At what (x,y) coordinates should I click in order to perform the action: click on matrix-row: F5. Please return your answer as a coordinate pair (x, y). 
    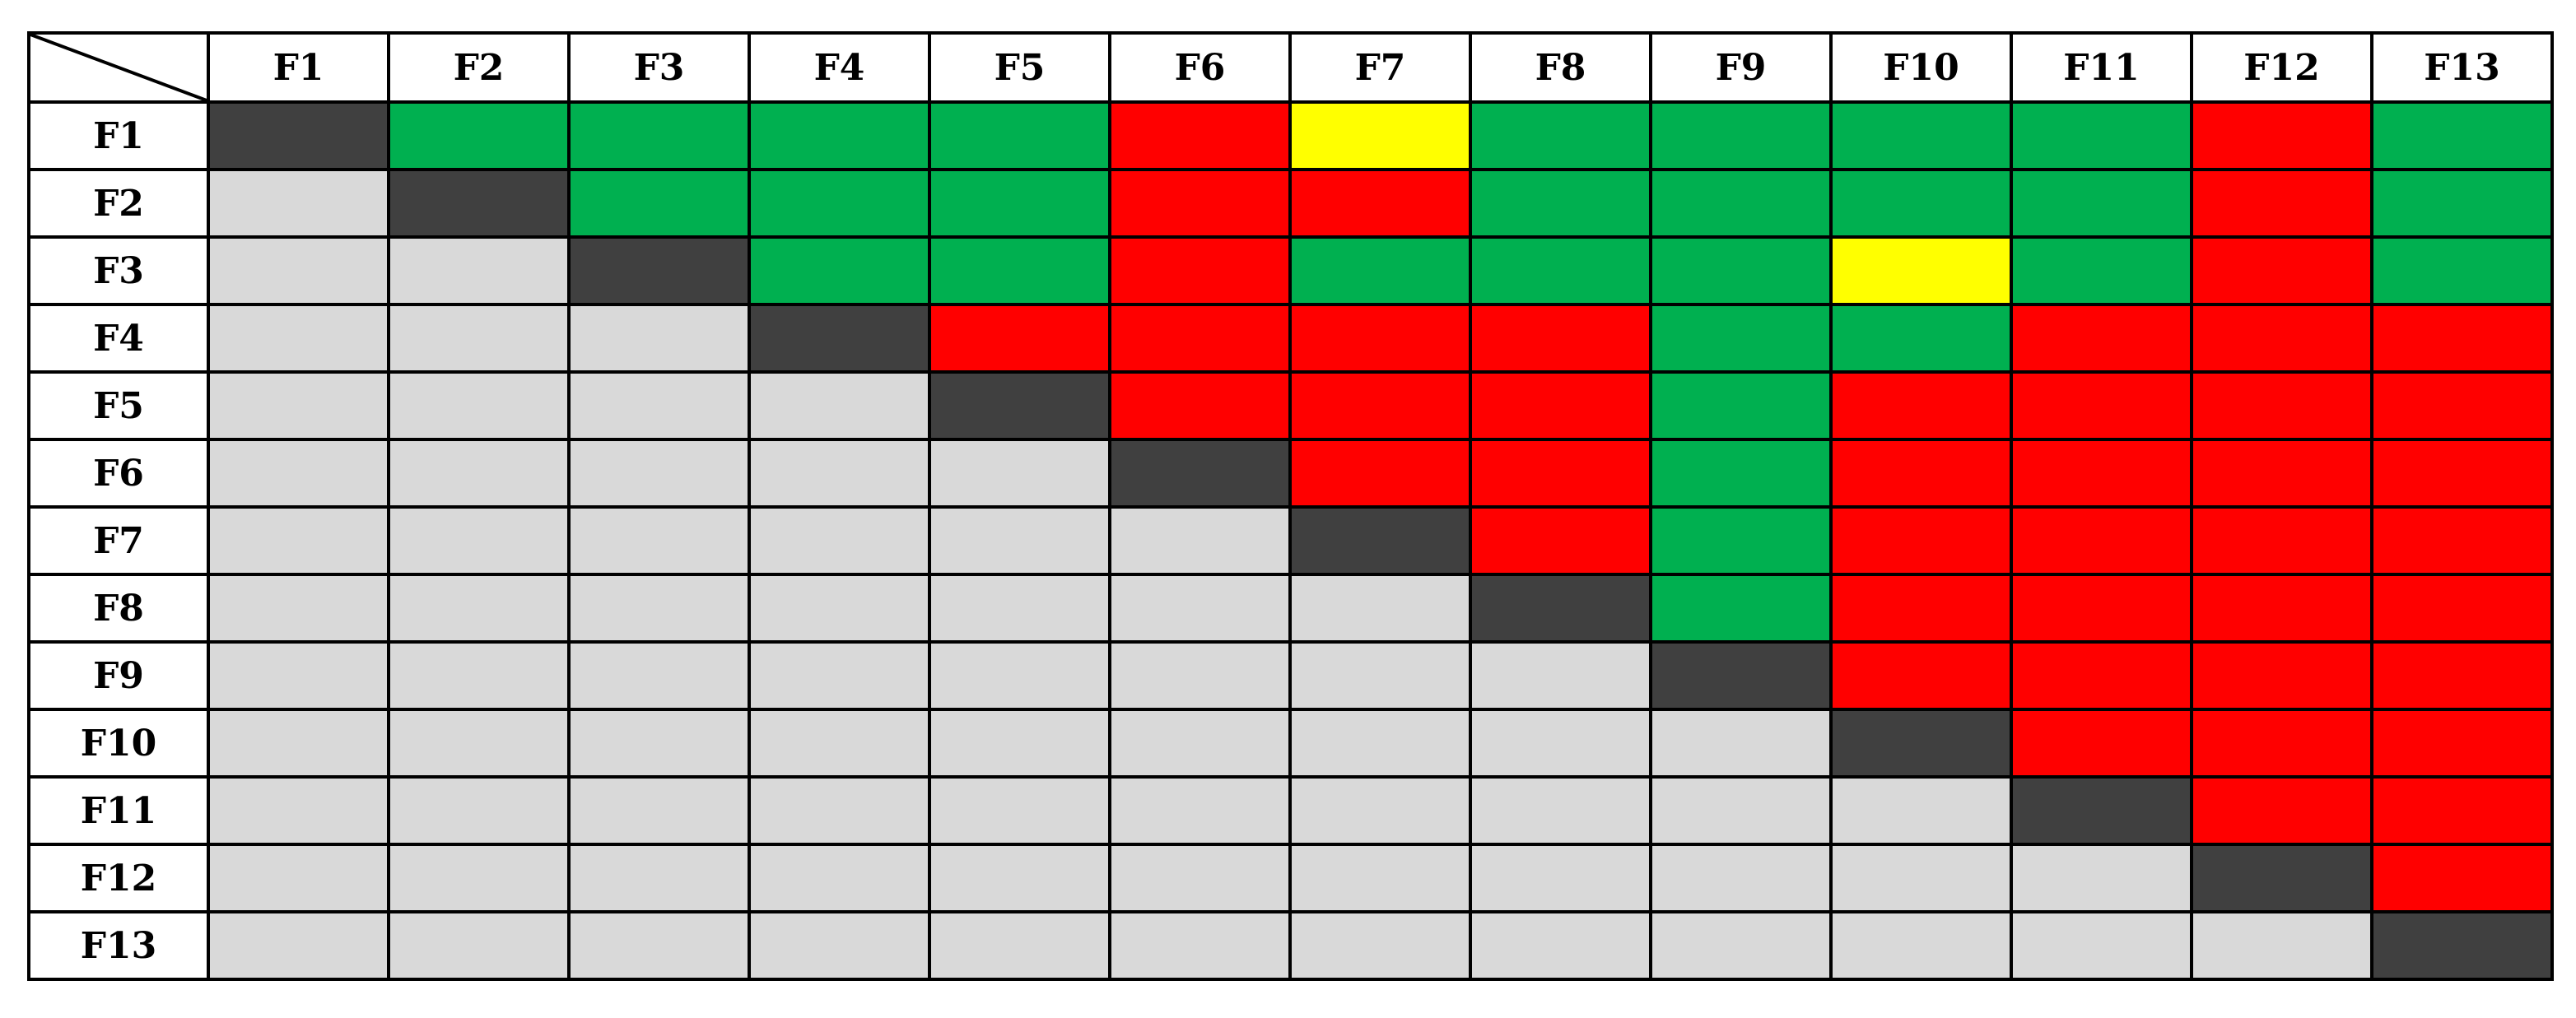
    Looking at the image, I should click on (1290, 405).